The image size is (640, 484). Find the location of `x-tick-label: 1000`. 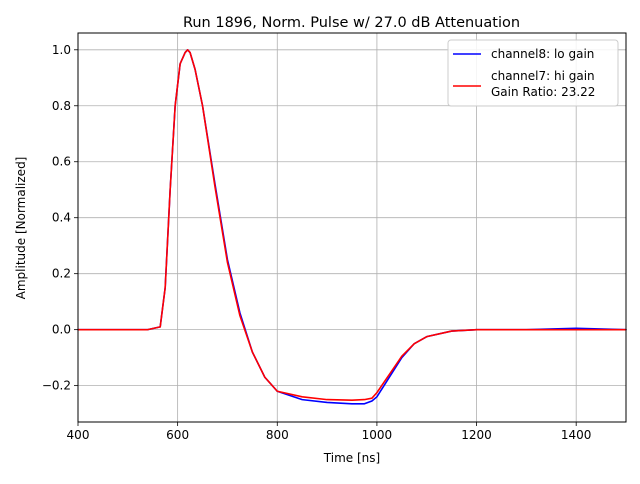

x-tick-label: 1000 is located at coordinates (377, 435).